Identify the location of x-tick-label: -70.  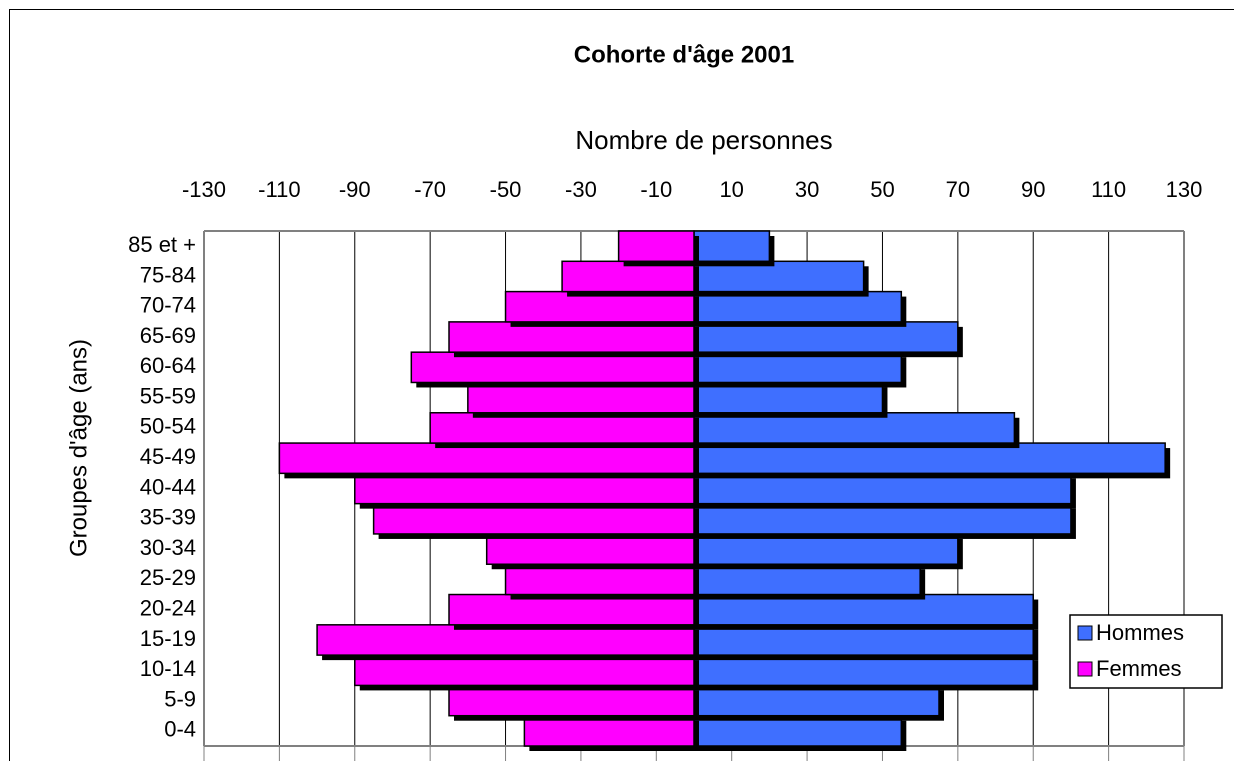
(430, 189).